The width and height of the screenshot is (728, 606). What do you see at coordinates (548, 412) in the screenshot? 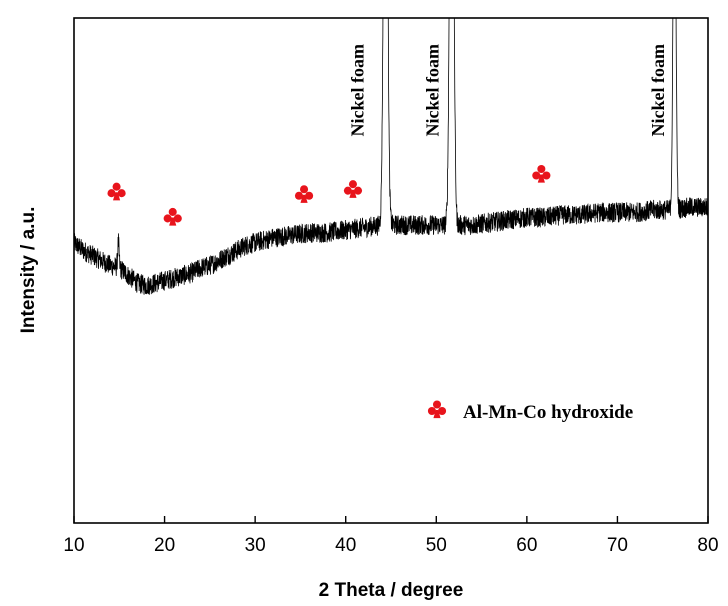
I see `legend-entry-label: Al-Mn-Co hydroxide` at bounding box center [548, 412].